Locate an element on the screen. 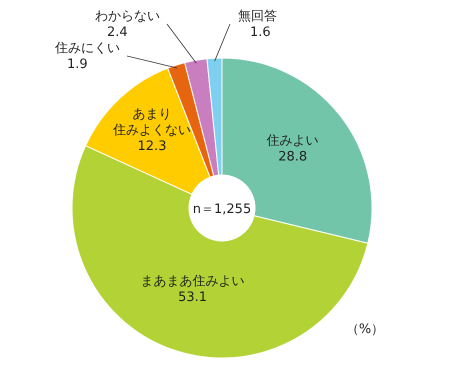 The width and height of the screenshot is (450, 370). slice-label: まあまあ住みよい is located at coordinates (192, 282).